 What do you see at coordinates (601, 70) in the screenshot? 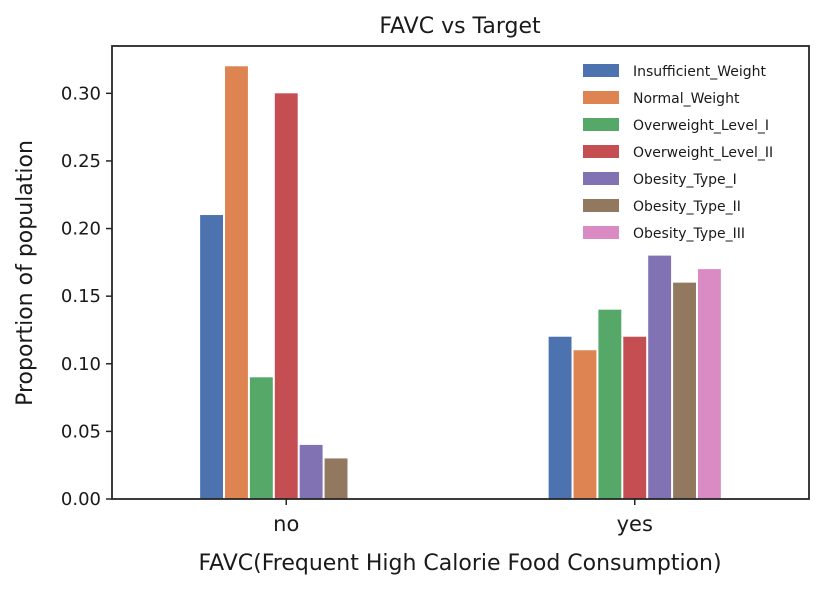
I see `legend-swatch-insufficient-weight` at bounding box center [601, 70].